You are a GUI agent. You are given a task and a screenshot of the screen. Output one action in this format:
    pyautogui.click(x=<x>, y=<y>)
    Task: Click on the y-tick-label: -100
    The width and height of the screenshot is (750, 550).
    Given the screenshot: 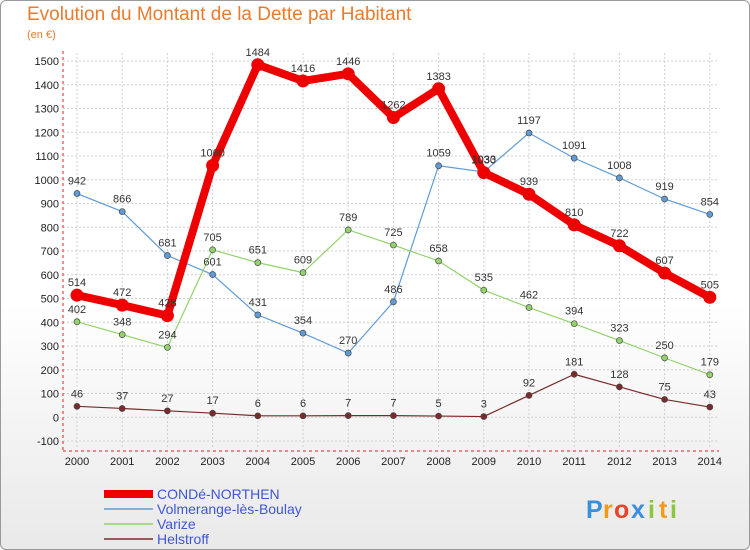 What is the action you would take?
    pyautogui.click(x=48, y=442)
    